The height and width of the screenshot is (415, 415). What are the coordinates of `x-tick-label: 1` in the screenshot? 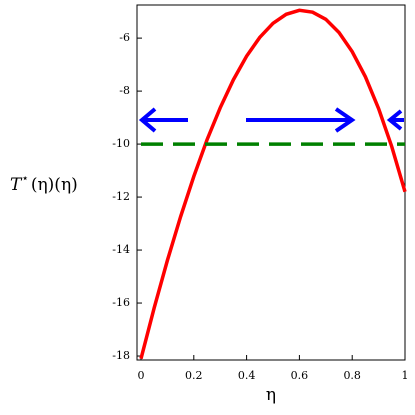 It's located at (405, 375).